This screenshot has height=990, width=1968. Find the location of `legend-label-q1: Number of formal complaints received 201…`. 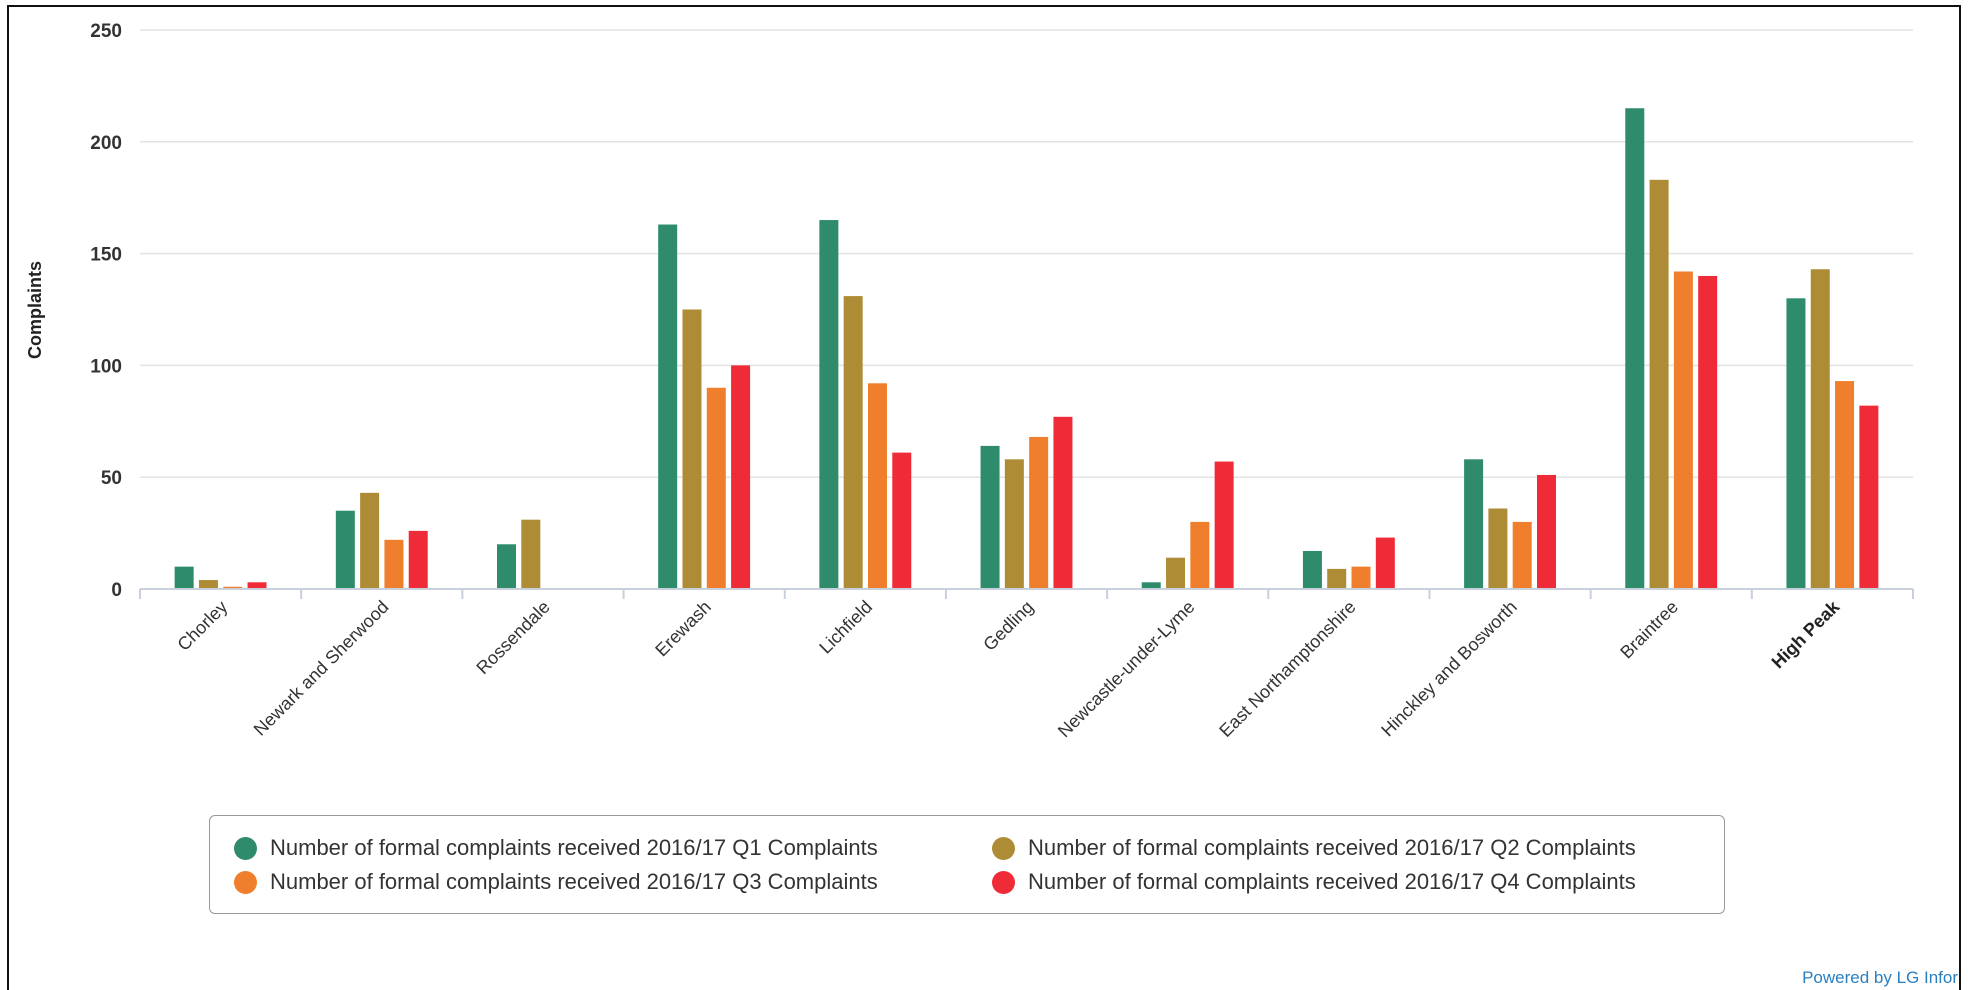

legend-label-q1: Number of formal complaints received 201… is located at coordinates (574, 847).